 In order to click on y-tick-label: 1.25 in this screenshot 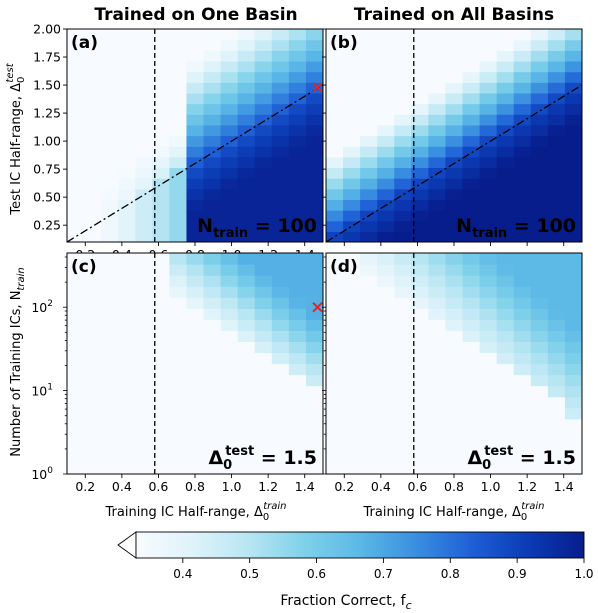, I will do `click(47, 113)`.